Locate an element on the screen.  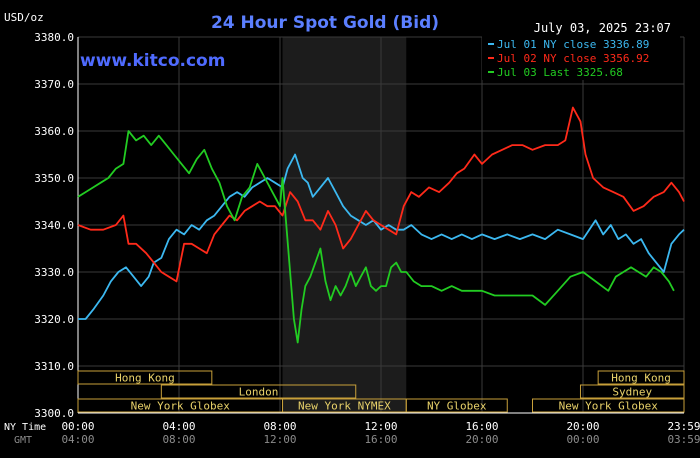
session-label: NY Globex is located at coordinates (457, 406).